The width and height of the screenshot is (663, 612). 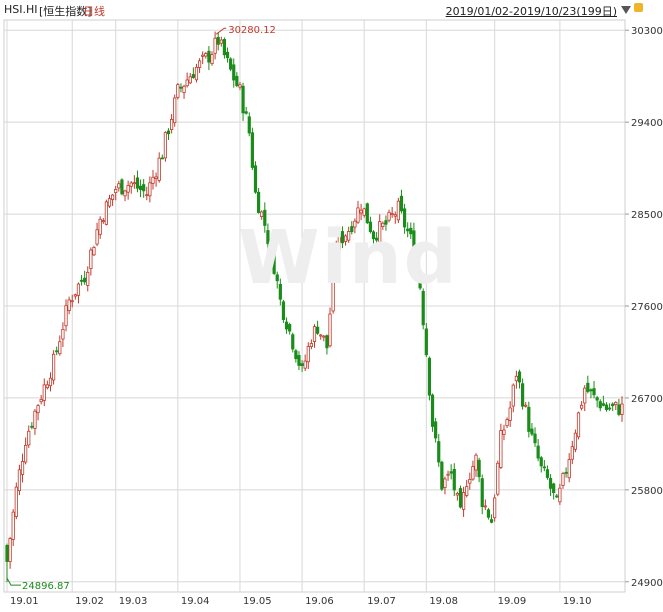 What do you see at coordinates (94, 11) in the screenshot?
I see `period-label: 日线` at bounding box center [94, 11].